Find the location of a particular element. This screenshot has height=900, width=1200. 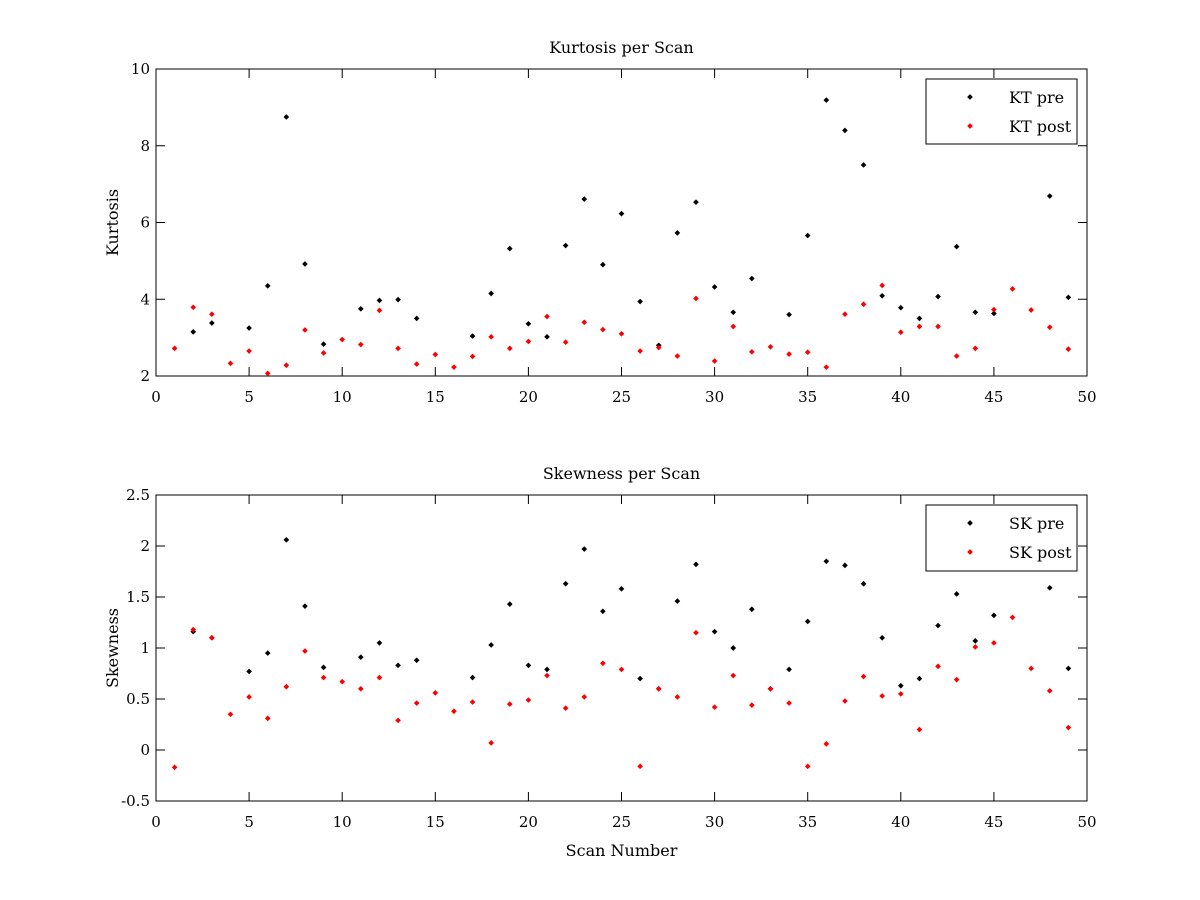

y-tick-label: 0 is located at coordinates (145, 750).